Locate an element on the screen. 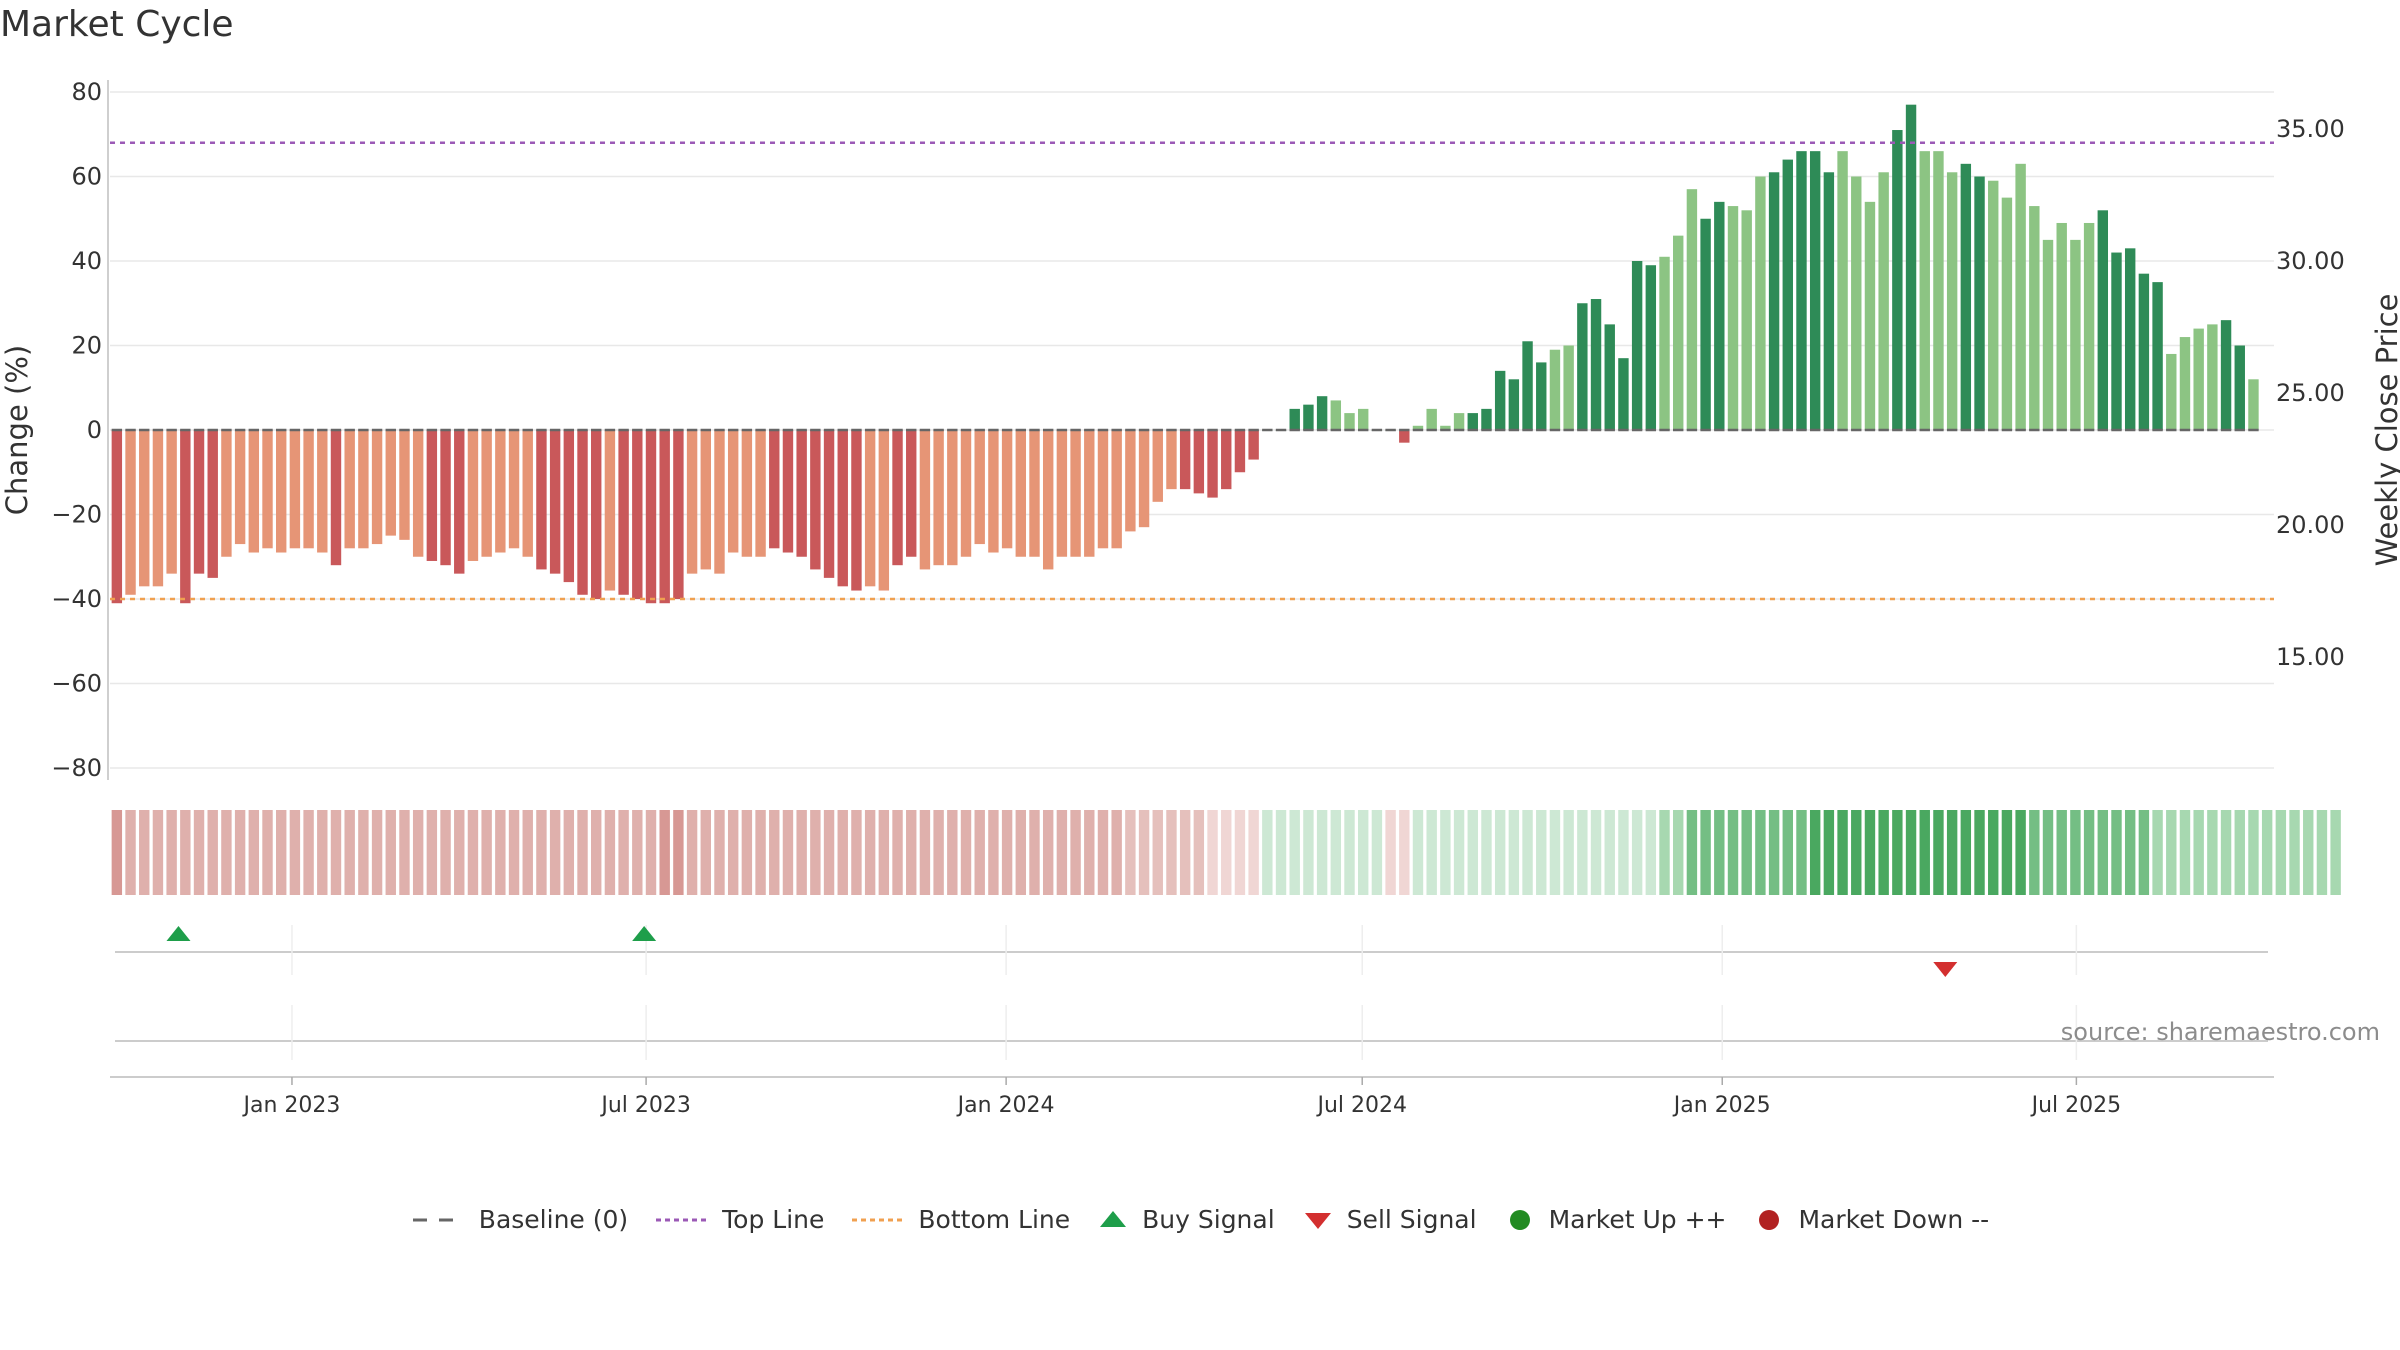  legend-market-up-label: Market Up ++ is located at coordinates (1637, 1219).